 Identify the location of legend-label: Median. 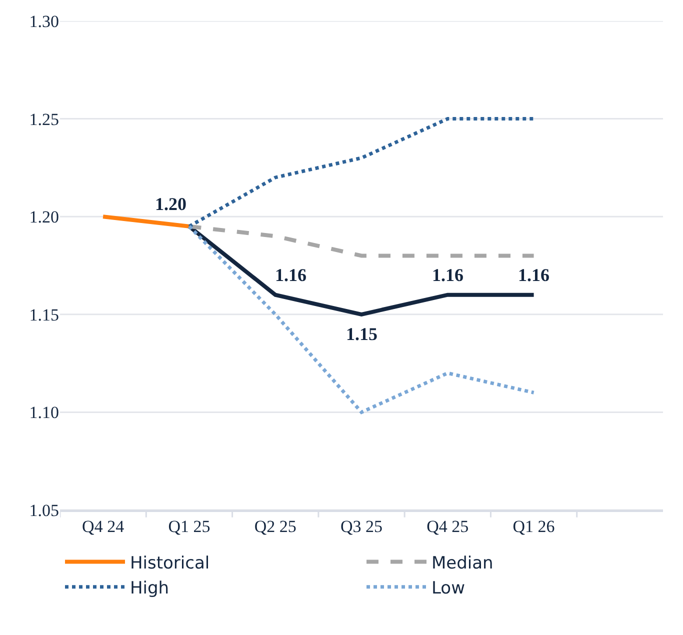
(463, 563).